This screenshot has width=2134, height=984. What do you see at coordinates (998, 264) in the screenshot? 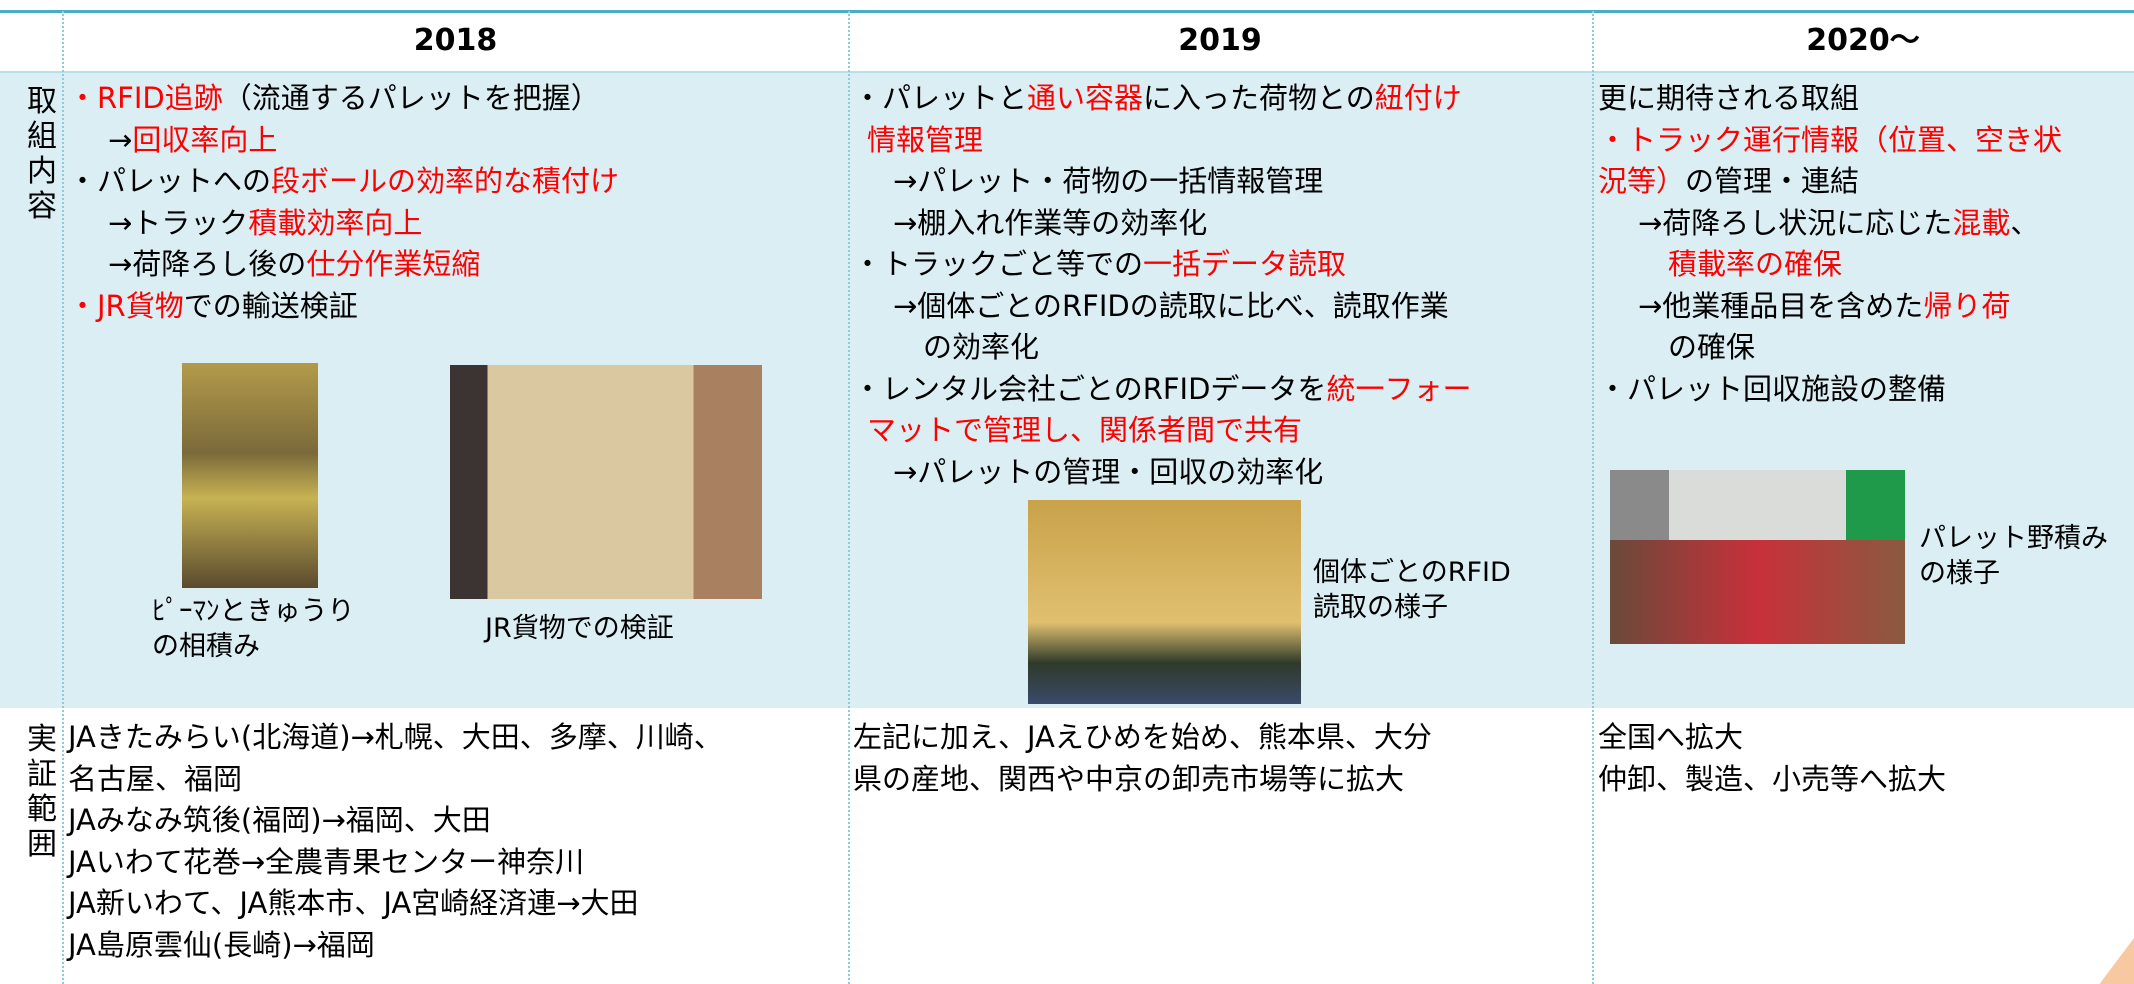
I see `text: ・トラックごと等での` at bounding box center [998, 264].